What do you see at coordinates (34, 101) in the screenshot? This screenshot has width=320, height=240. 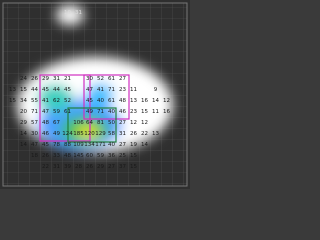 I see `cell-label: 55` at bounding box center [34, 101].